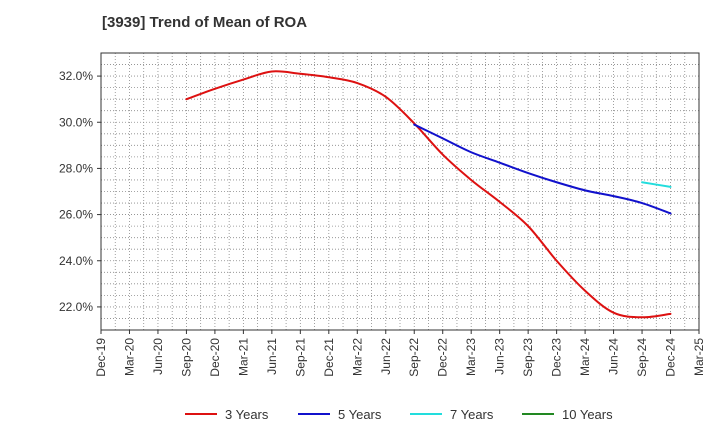 The height and width of the screenshot is (440, 720). I want to click on chart-title: [3939] Trend of Mean of ROA, so click(205, 22).